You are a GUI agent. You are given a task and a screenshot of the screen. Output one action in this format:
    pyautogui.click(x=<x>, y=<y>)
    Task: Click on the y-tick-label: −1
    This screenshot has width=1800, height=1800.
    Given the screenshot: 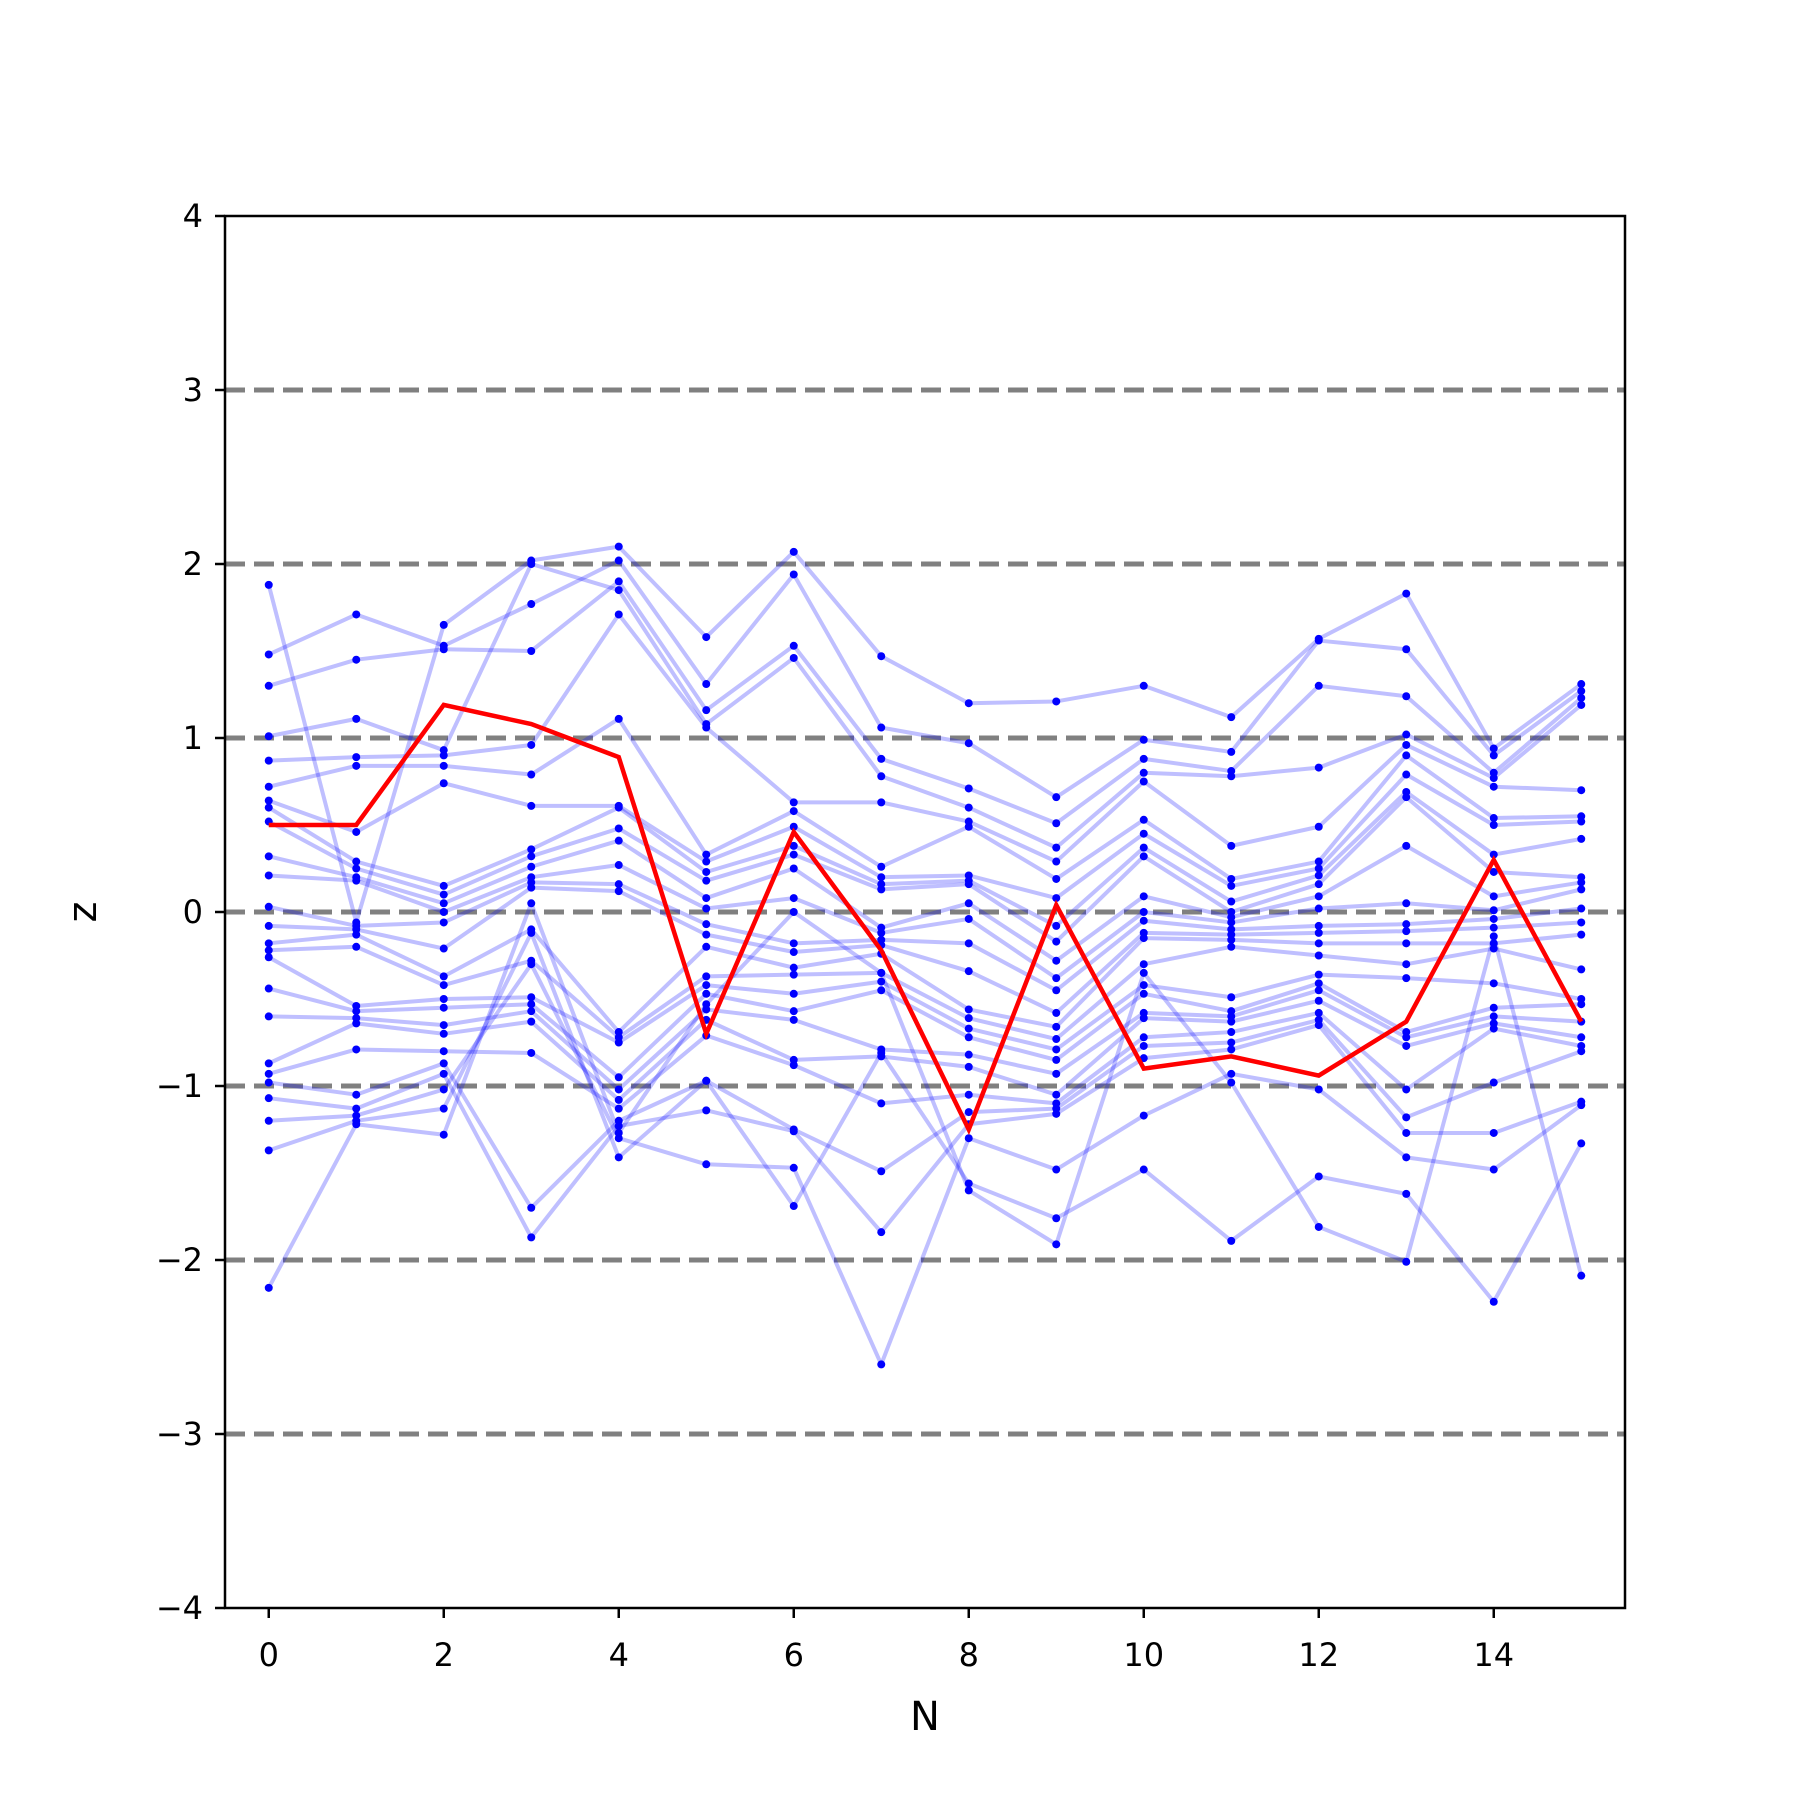 What is the action you would take?
    pyautogui.click(x=179, y=1086)
    